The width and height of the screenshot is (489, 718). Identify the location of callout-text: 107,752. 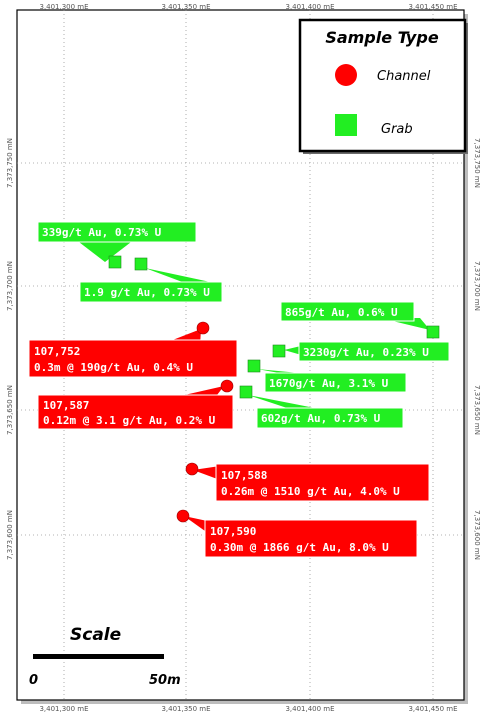
(57, 351).